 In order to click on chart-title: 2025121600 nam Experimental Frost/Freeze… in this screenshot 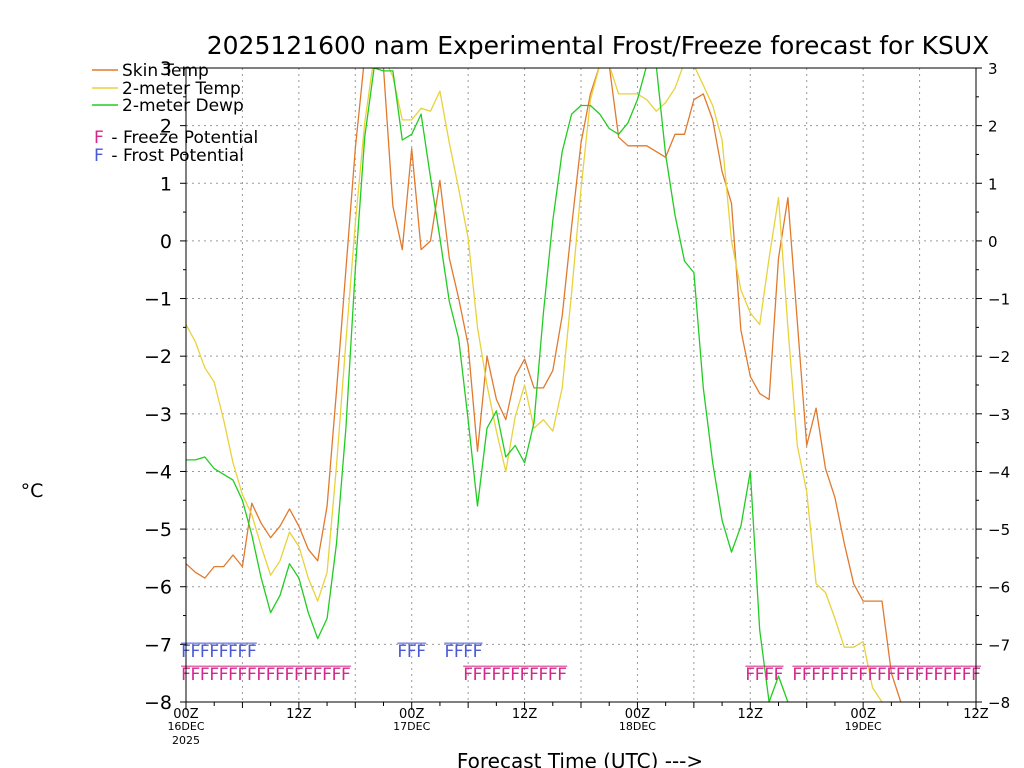, I will do `click(598, 45)`.